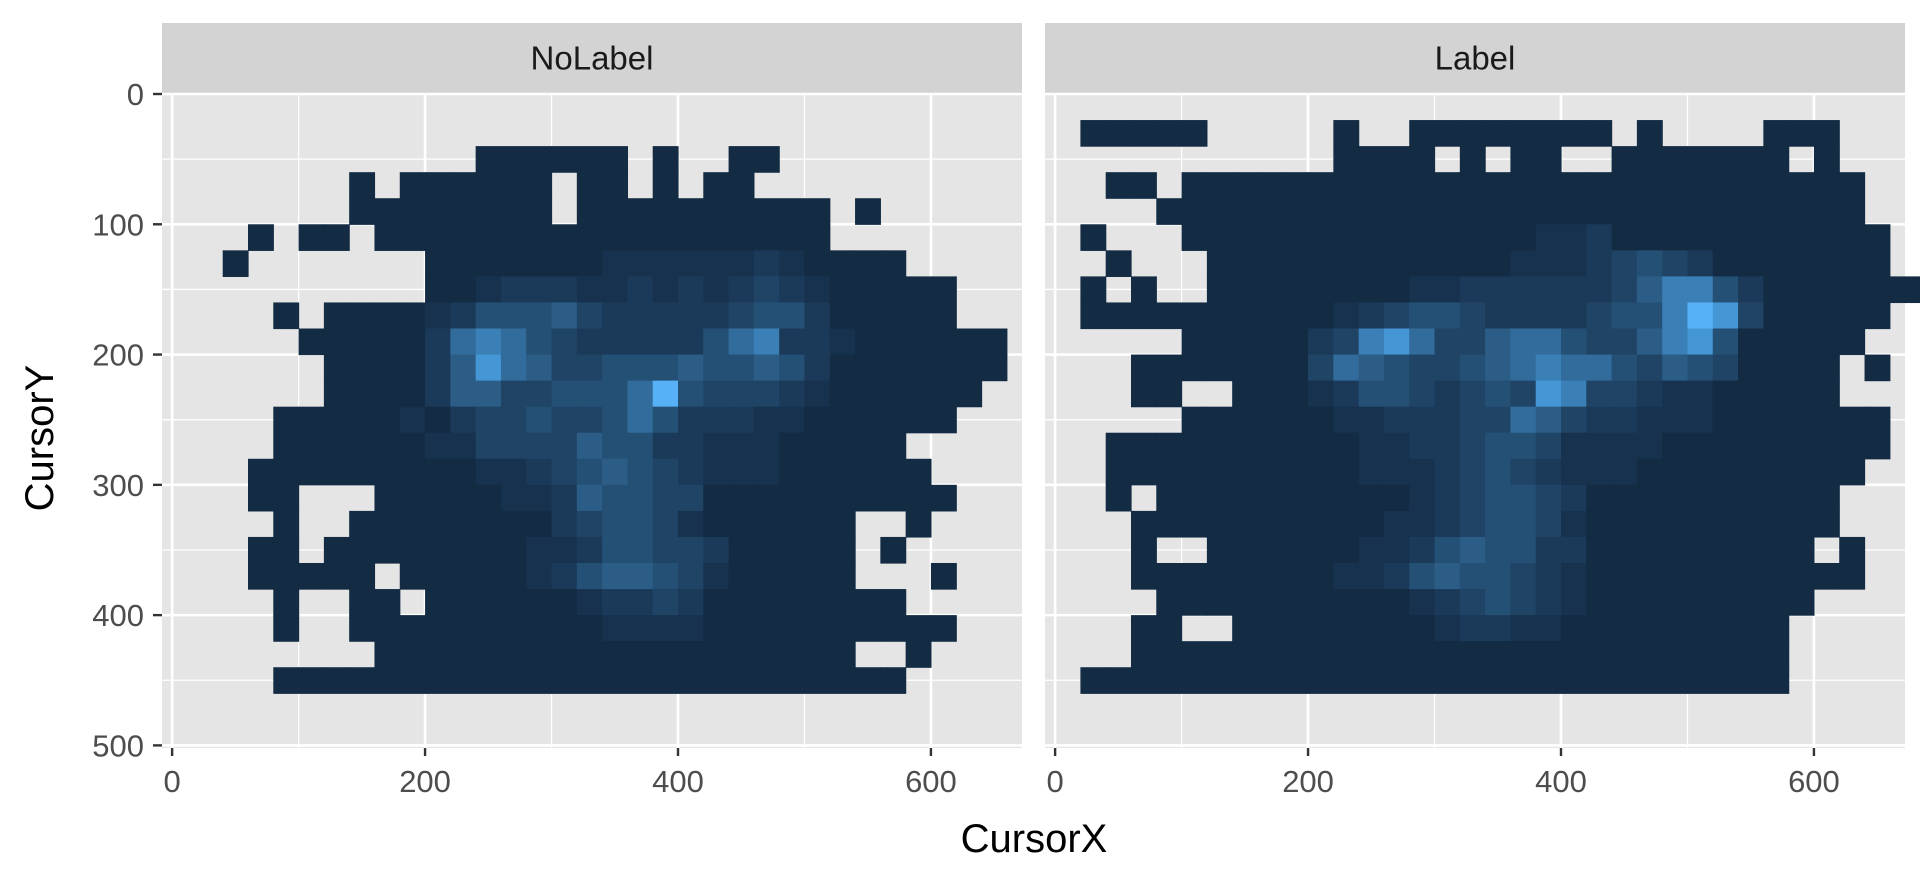 The image size is (1920, 870). What do you see at coordinates (931, 781) in the screenshot?
I see `x-tick-label: 600` at bounding box center [931, 781].